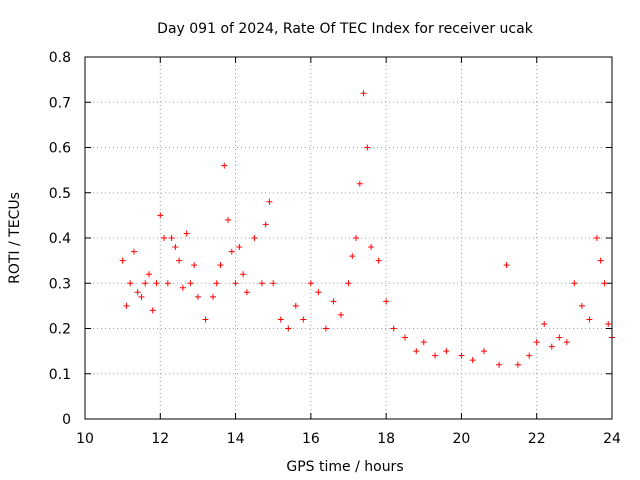 This screenshot has height=480, width=640. What do you see at coordinates (612, 439) in the screenshot?
I see `x-tick-label: 24` at bounding box center [612, 439].